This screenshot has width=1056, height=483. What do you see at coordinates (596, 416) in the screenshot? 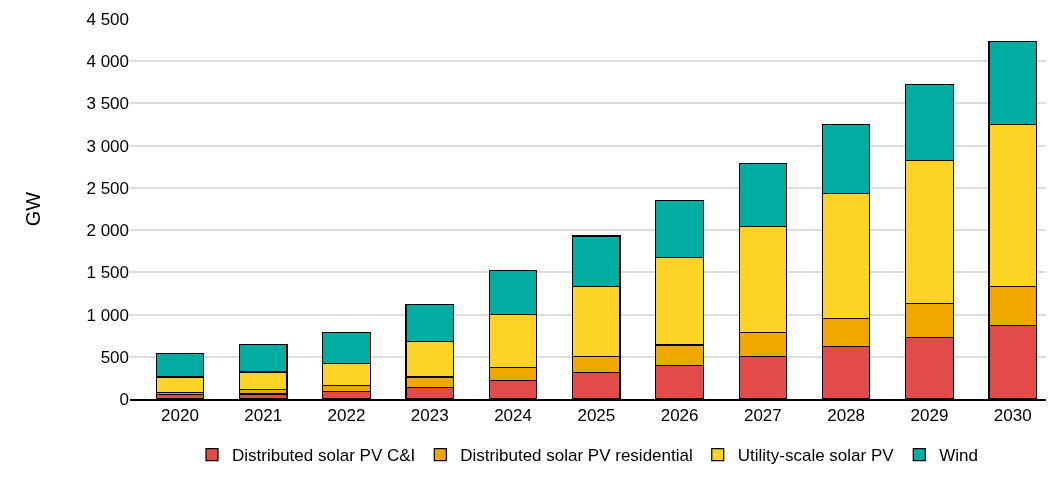
I see `x-tick-label: 2025` at bounding box center [596, 416].